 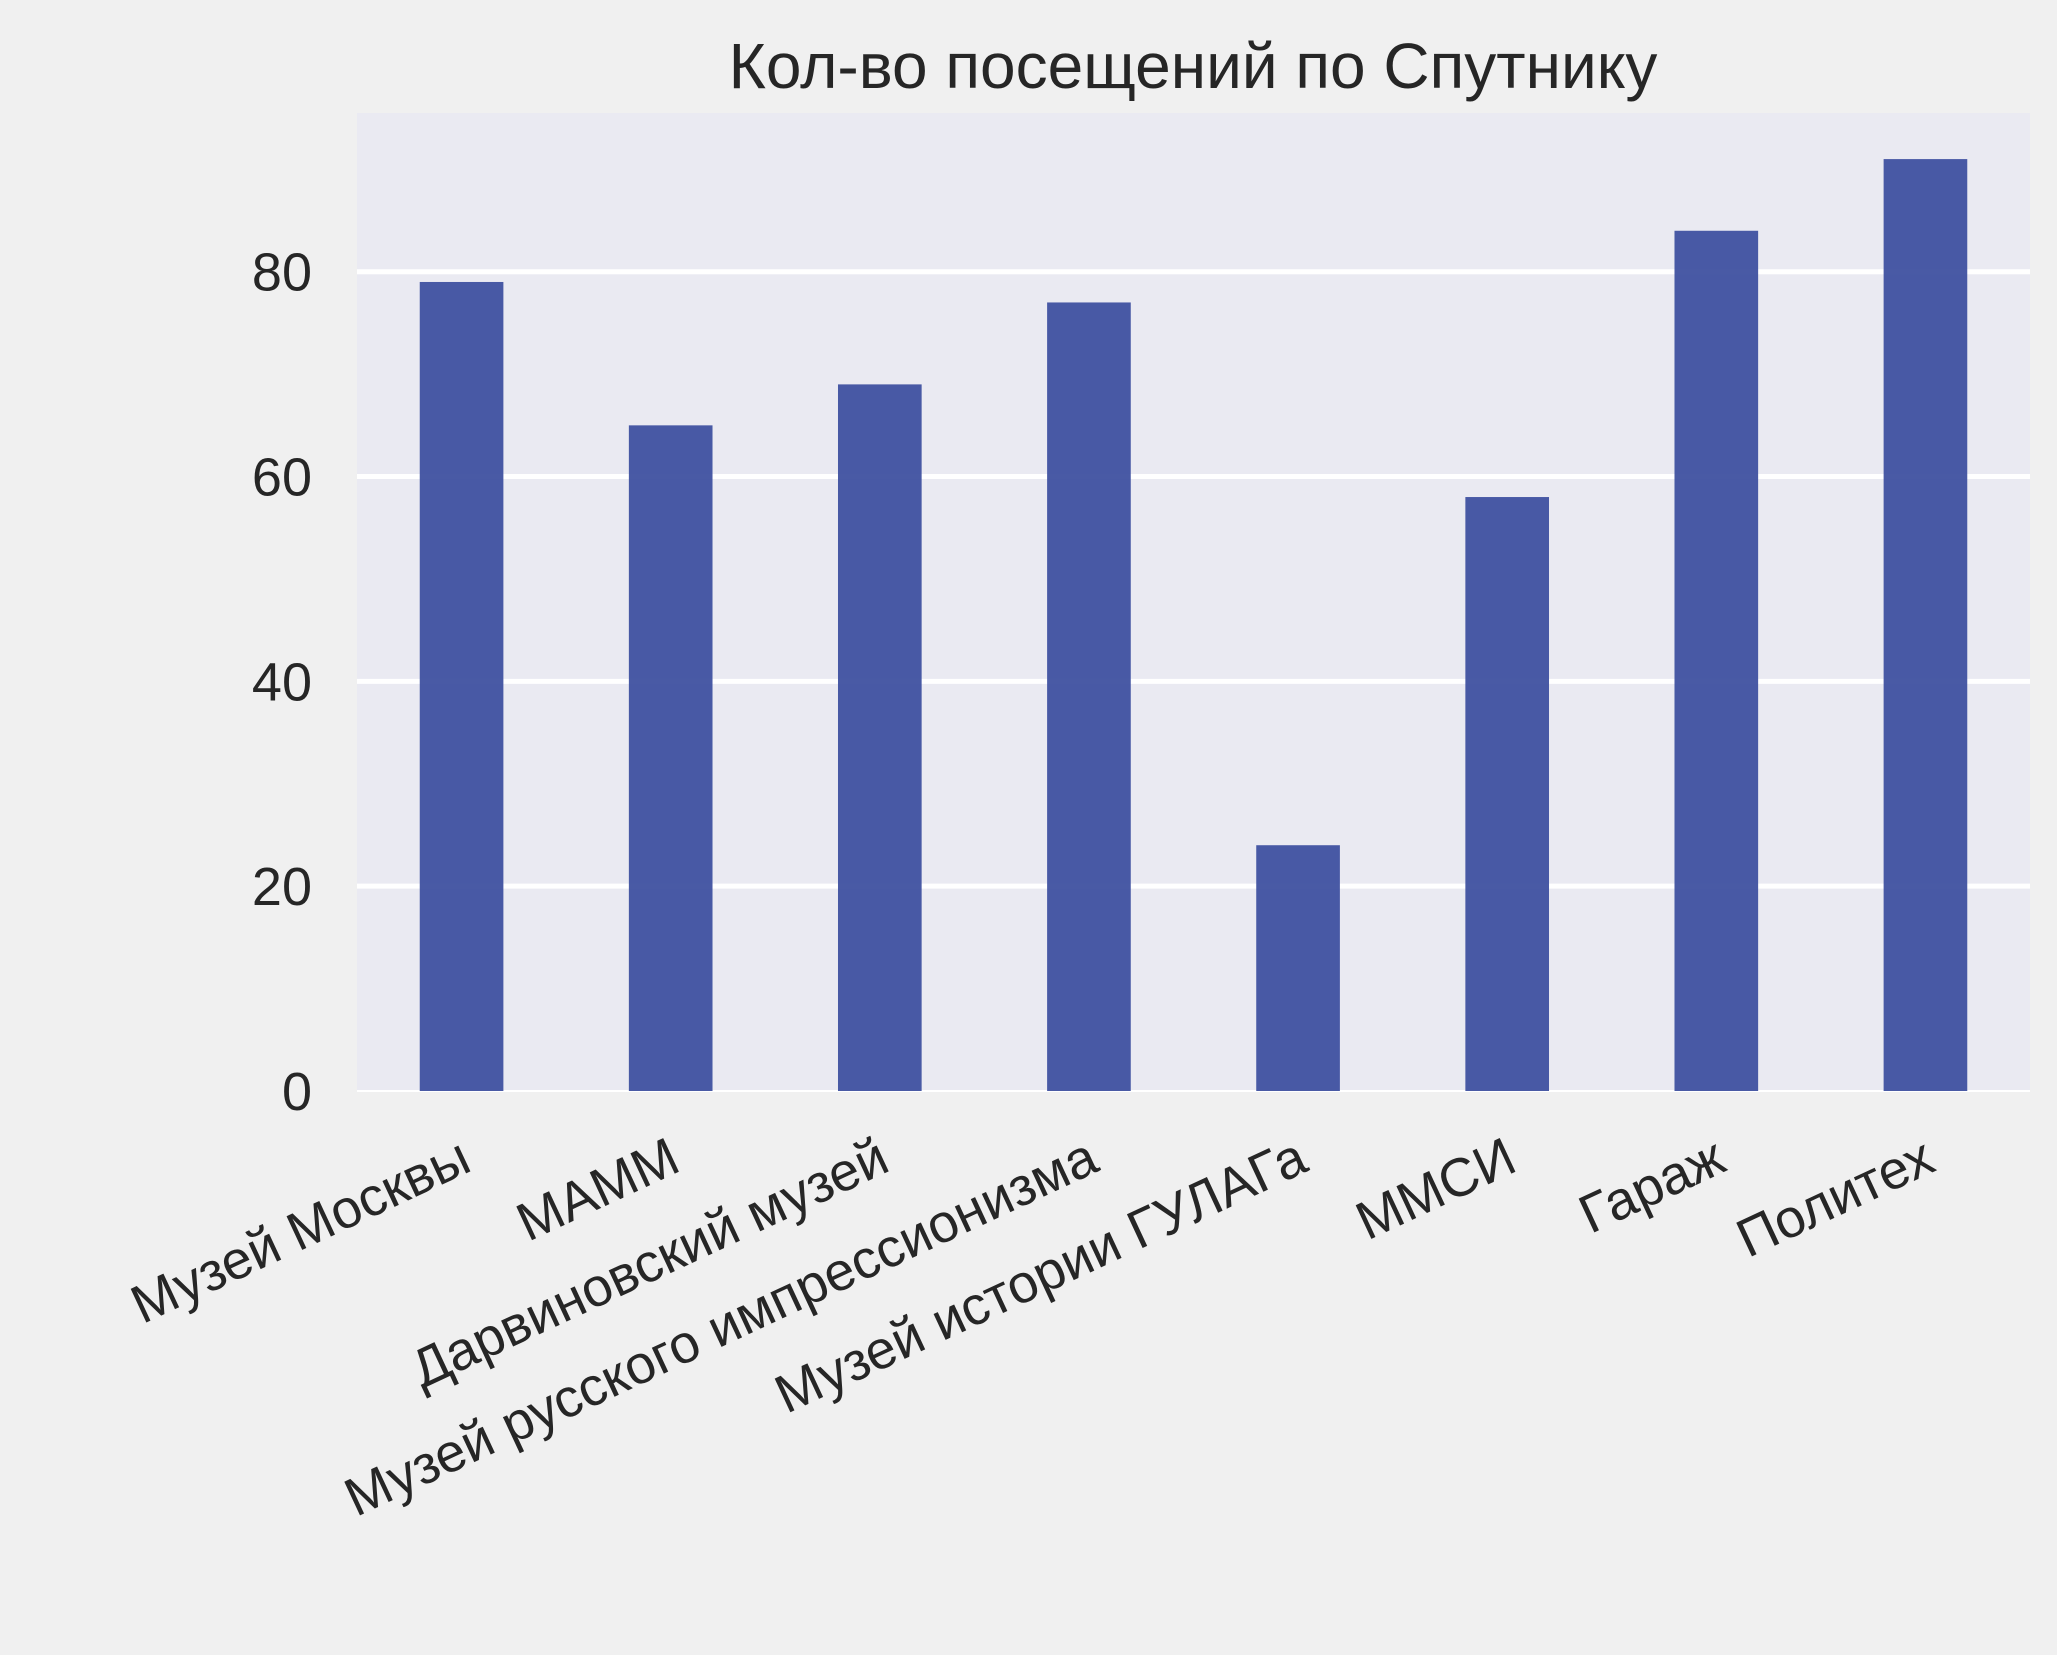 I want to click on y-tick-label: 80, so click(x=282, y=273).